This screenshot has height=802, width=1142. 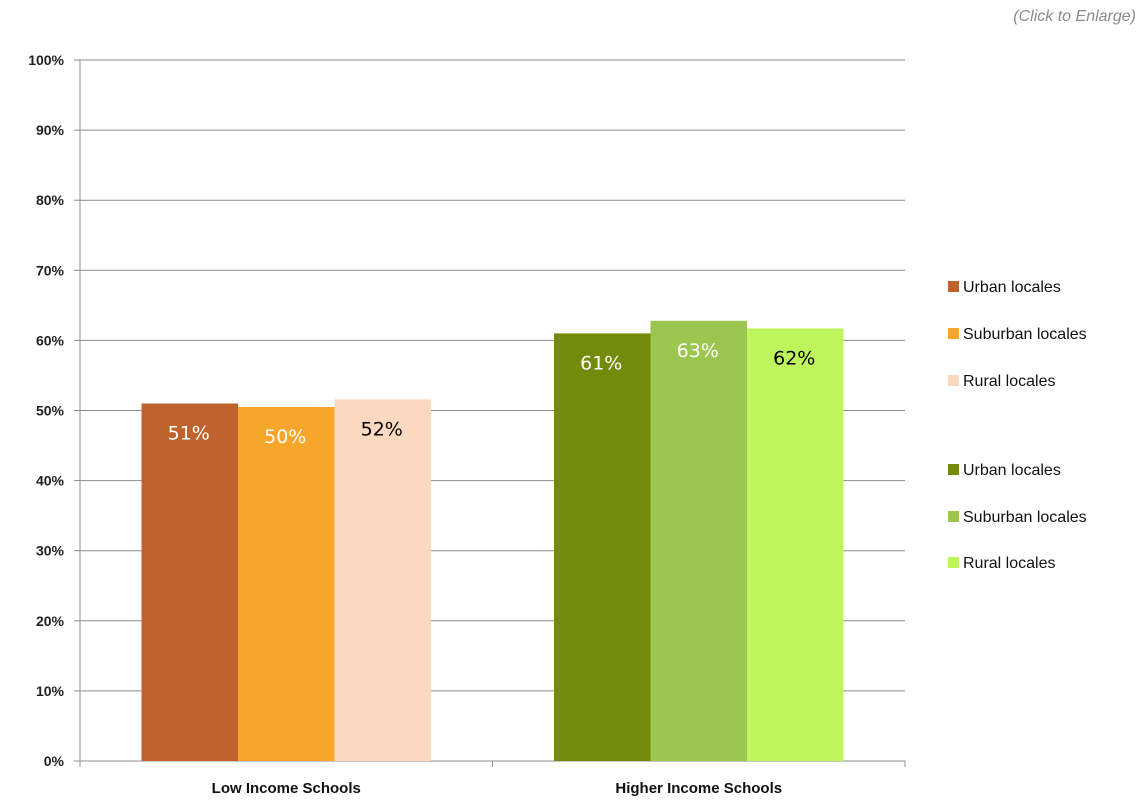 I want to click on y-tick-label: 80%, so click(x=50, y=200).